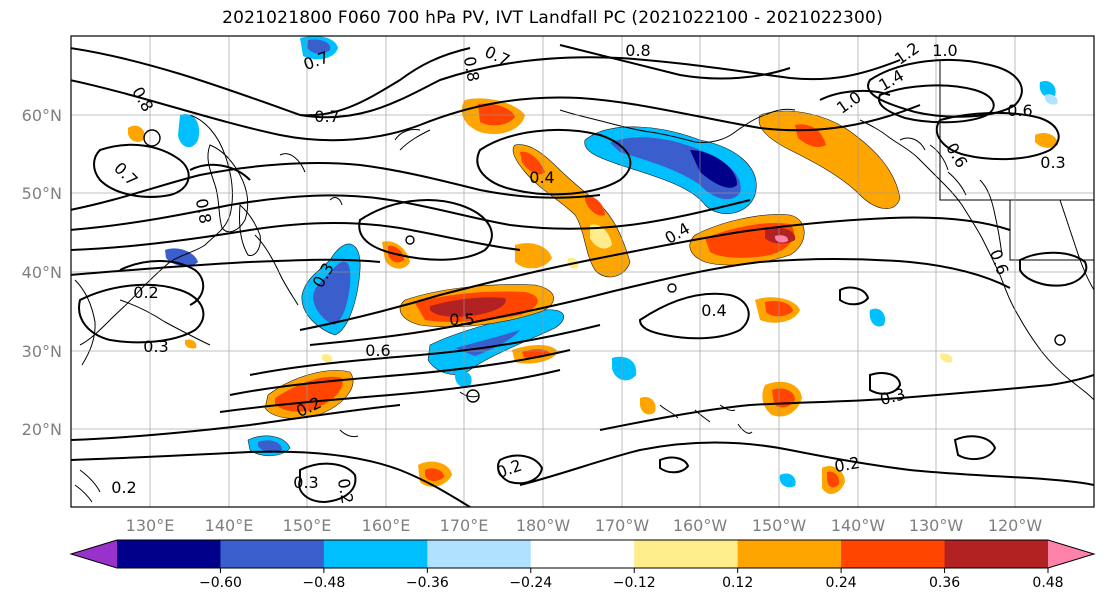 The image size is (1105, 601). What do you see at coordinates (461, 319) in the screenshot?
I see `contour-label: 0.5` at bounding box center [461, 319].